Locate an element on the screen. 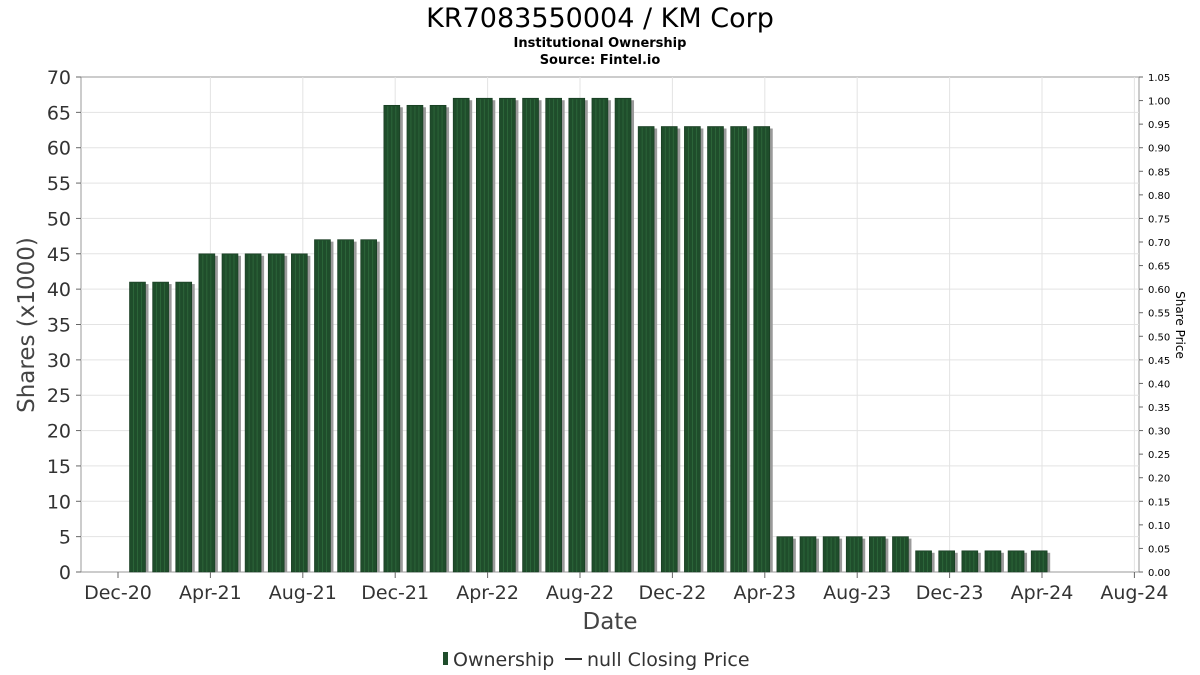 This screenshot has height=675, width=1200. y2-tick-label: 0.30 is located at coordinates (1159, 432).